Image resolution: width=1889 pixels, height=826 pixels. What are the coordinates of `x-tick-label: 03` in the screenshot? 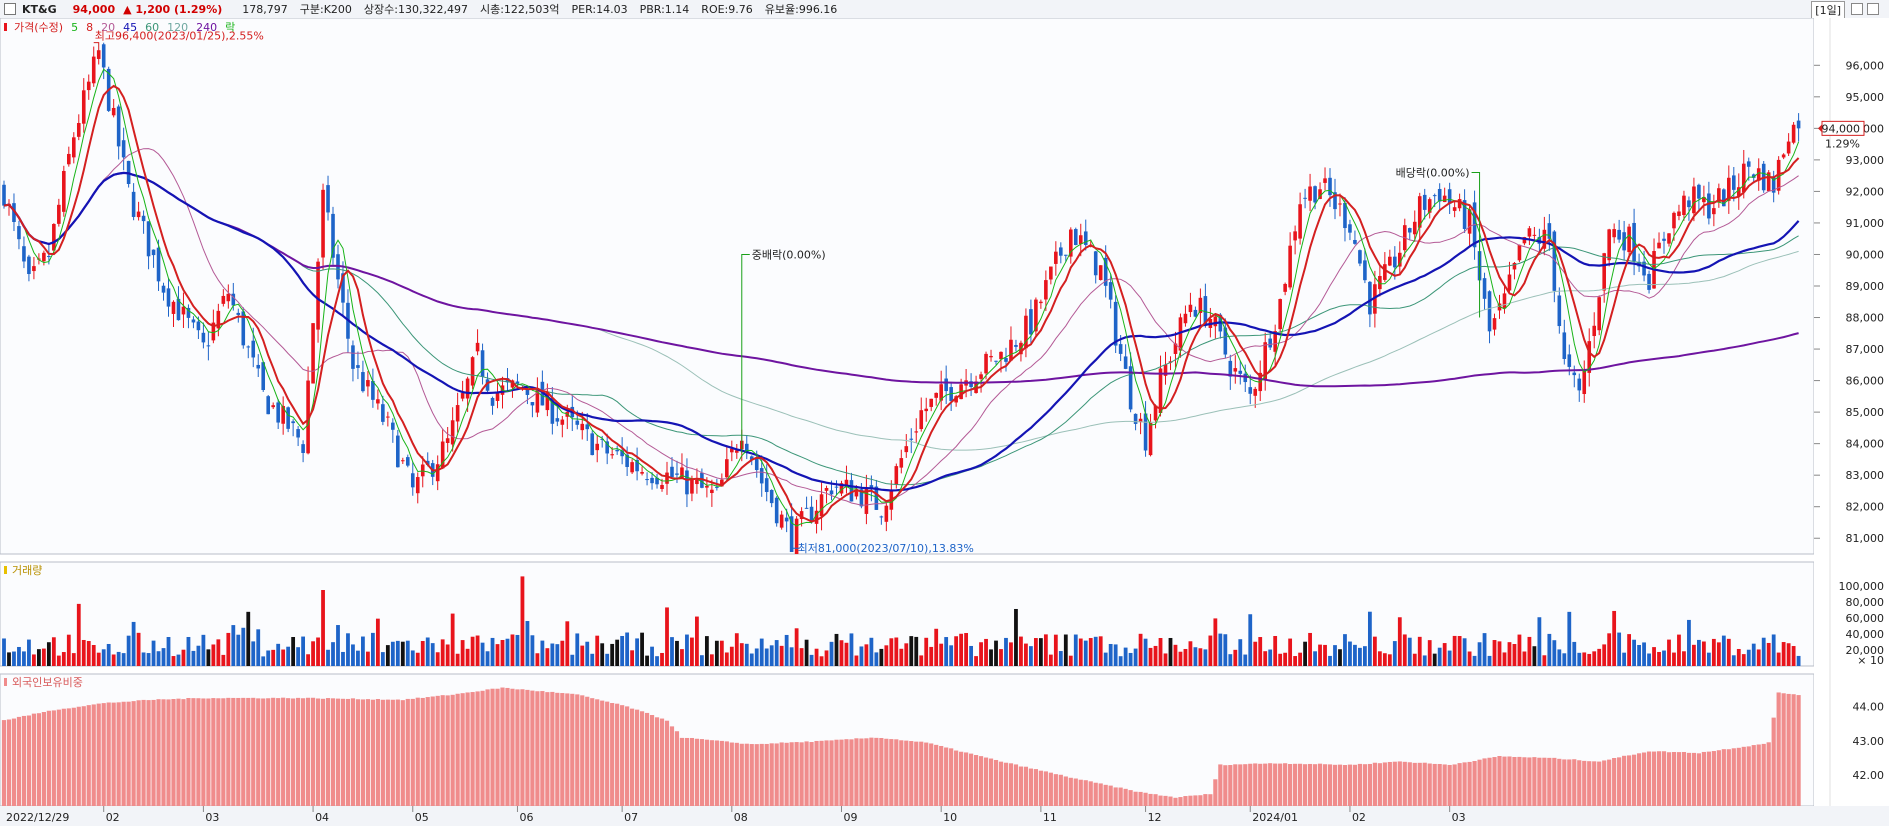 It's located at (1459, 817).